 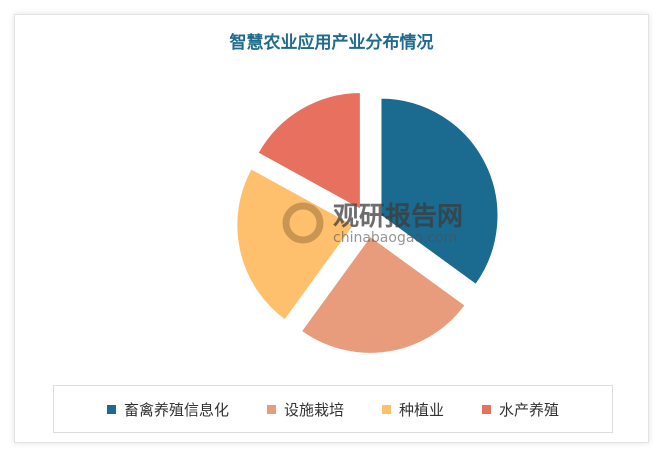 I want to click on watermark-text: 观研报告网, so click(x=398, y=217).